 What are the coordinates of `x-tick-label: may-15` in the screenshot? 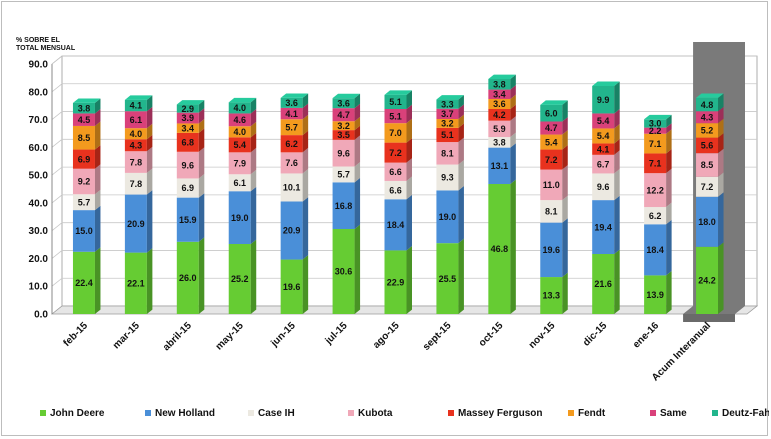 It's located at (230, 336).